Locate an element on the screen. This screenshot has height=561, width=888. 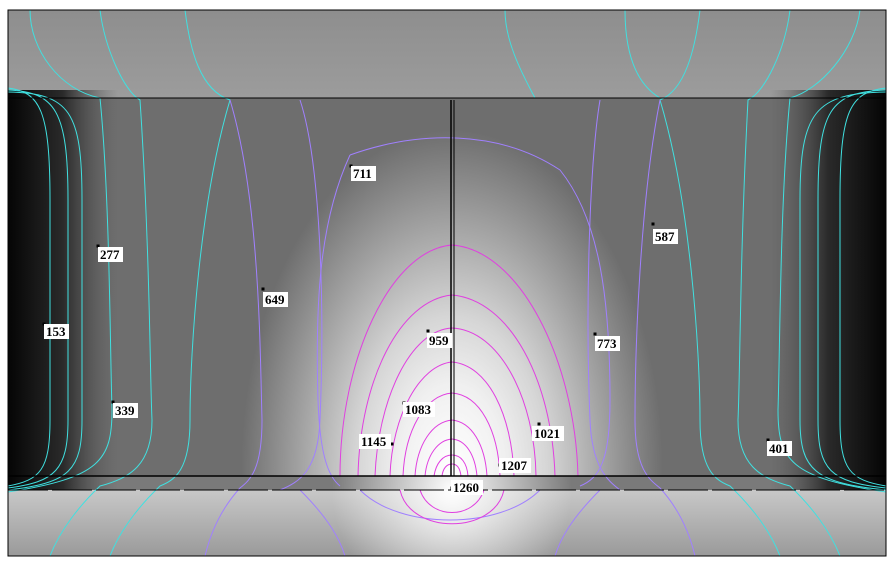
contour-label-1207: 1207 is located at coordinates (514, 465).